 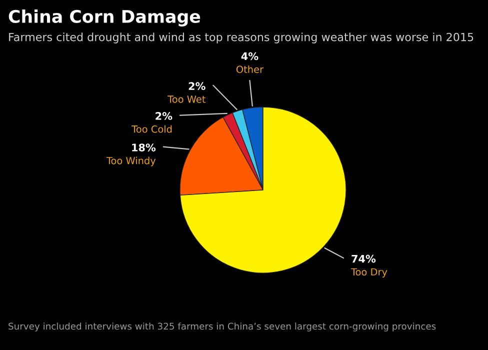 What do you see at coordinates (369, 273) in the screenshot?
I see `slice-label: Too Dry` at bounding box center [369, 273].